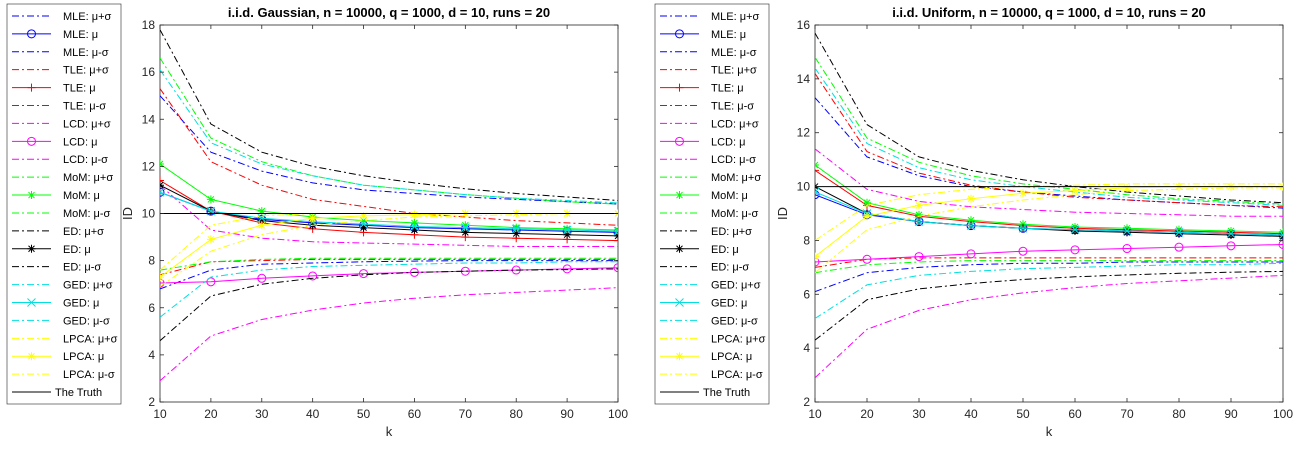  I want to click on legend-item-lpca-mu-plus-sigma: LPCA: μ+σ, so click(713, 339).